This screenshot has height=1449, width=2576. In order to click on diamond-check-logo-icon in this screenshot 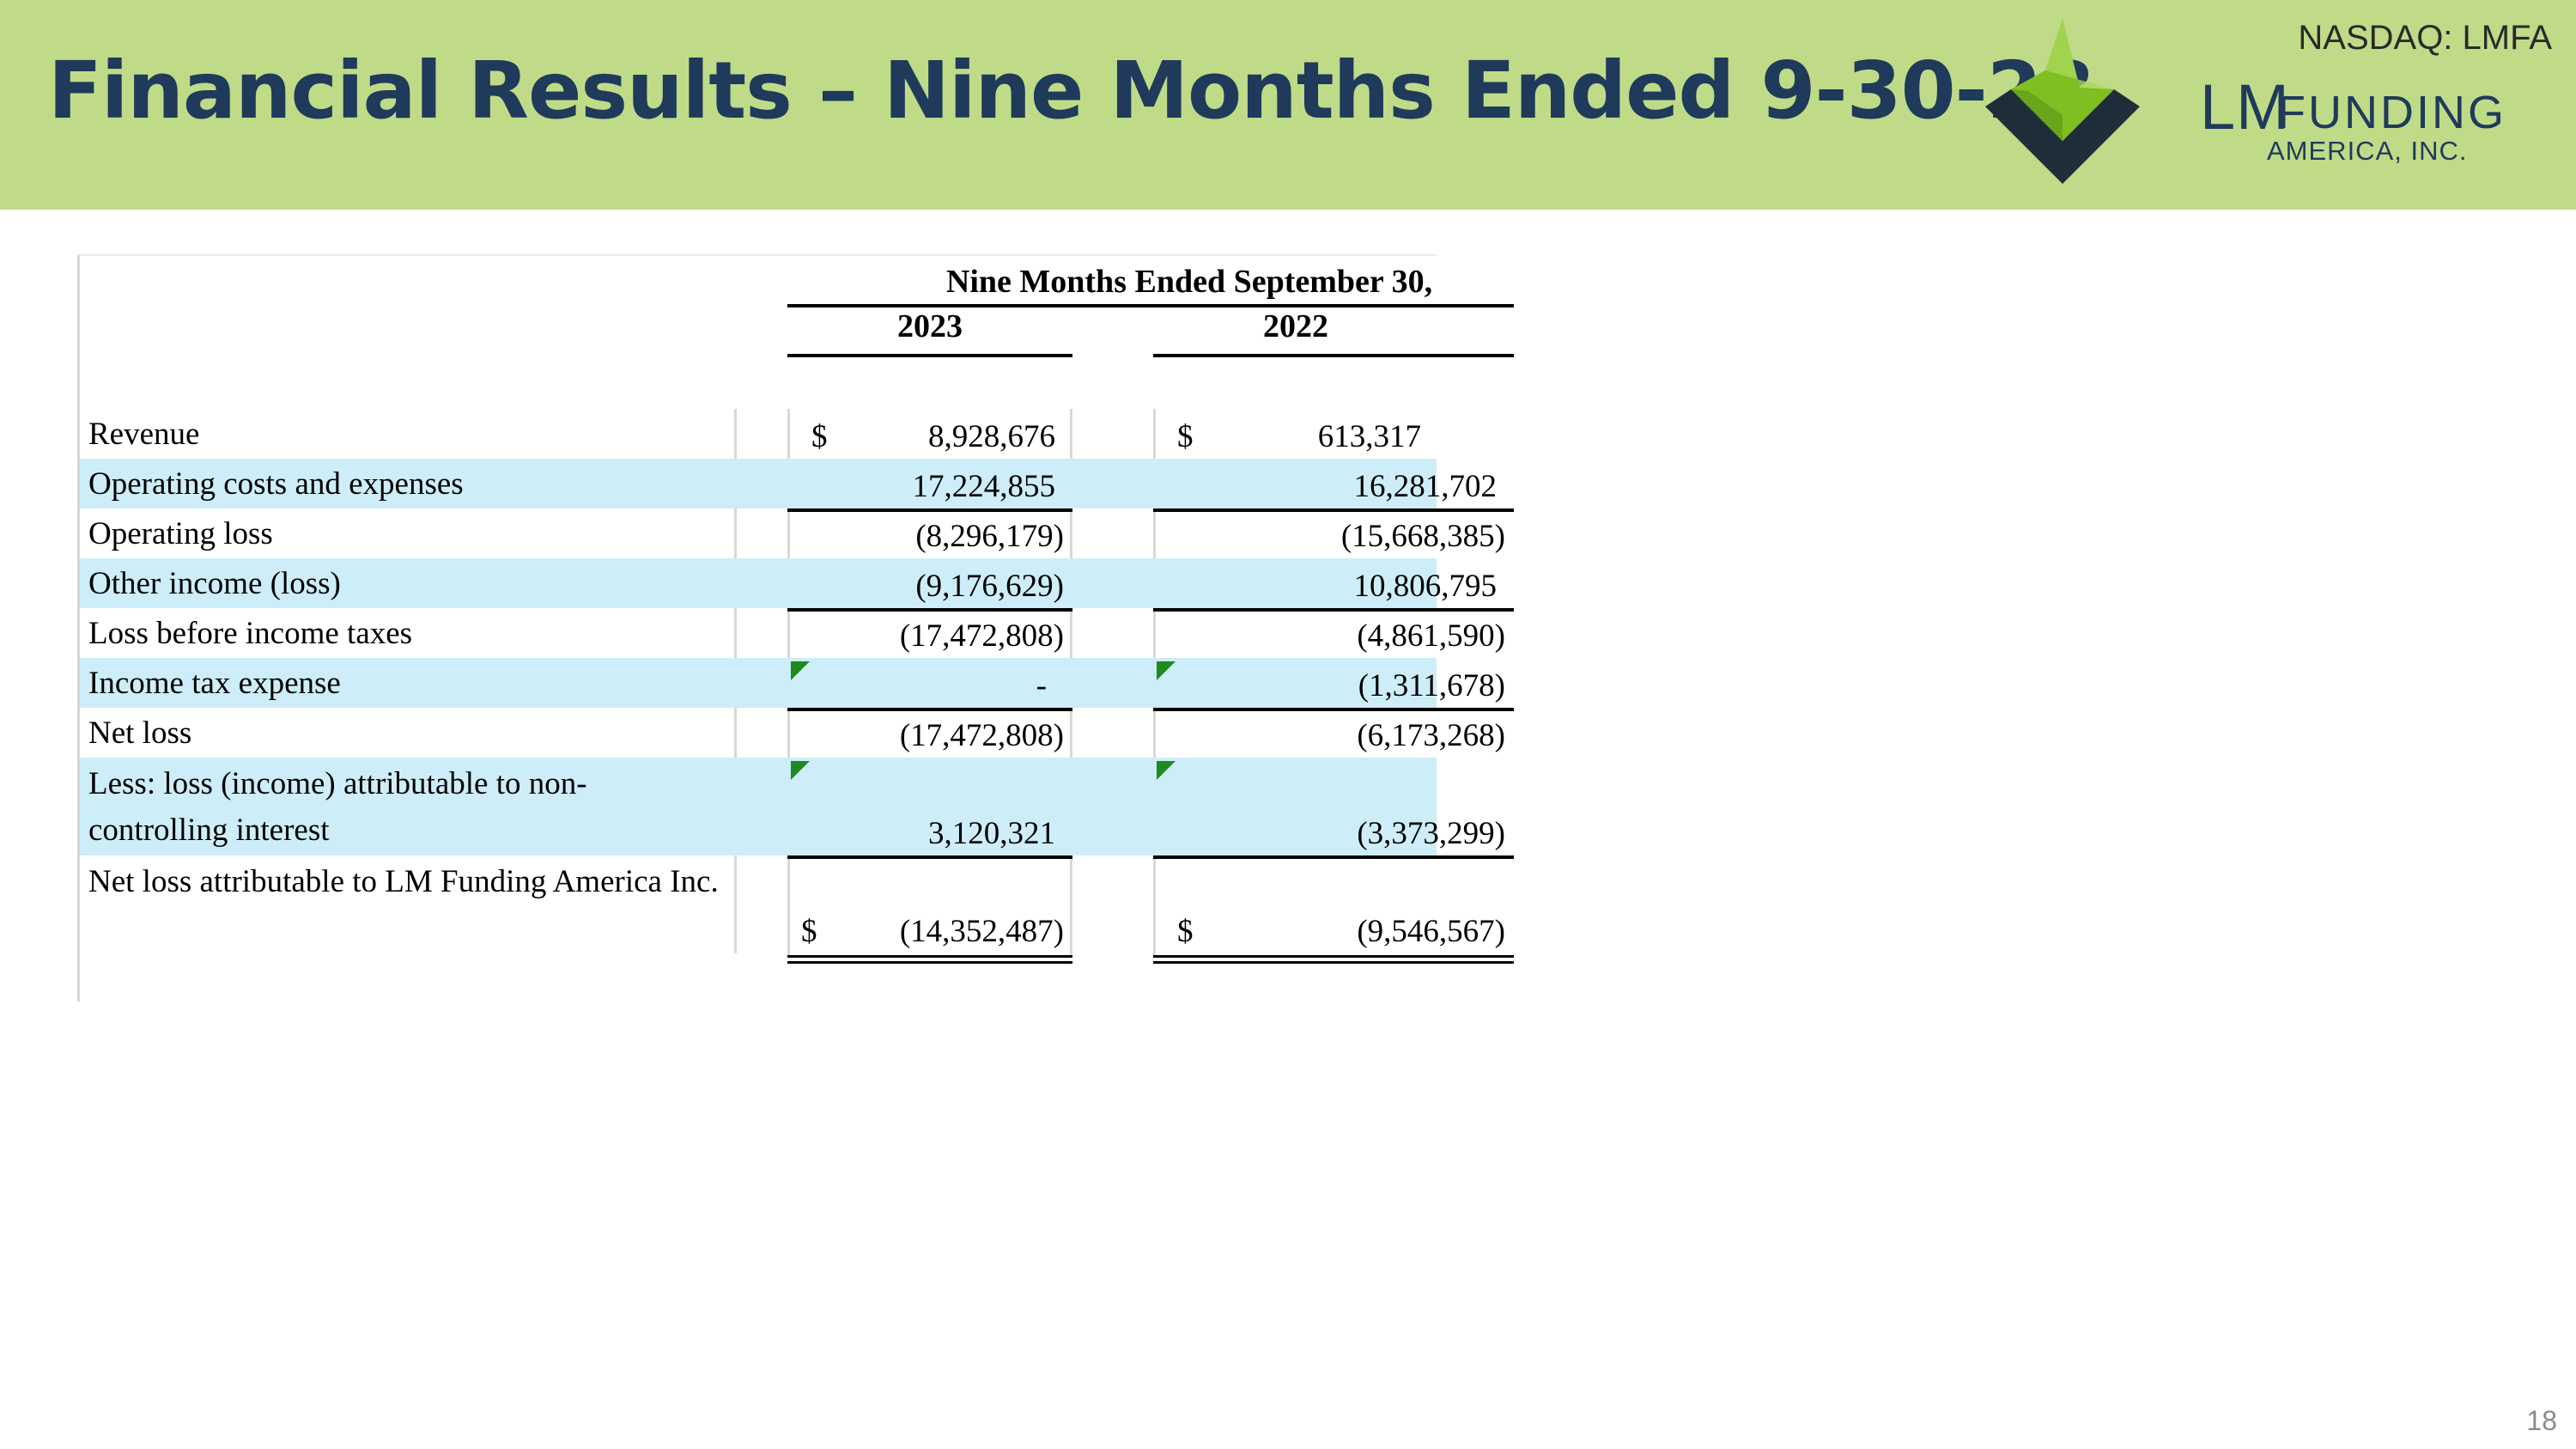, I will do `click(2062, 101)`.